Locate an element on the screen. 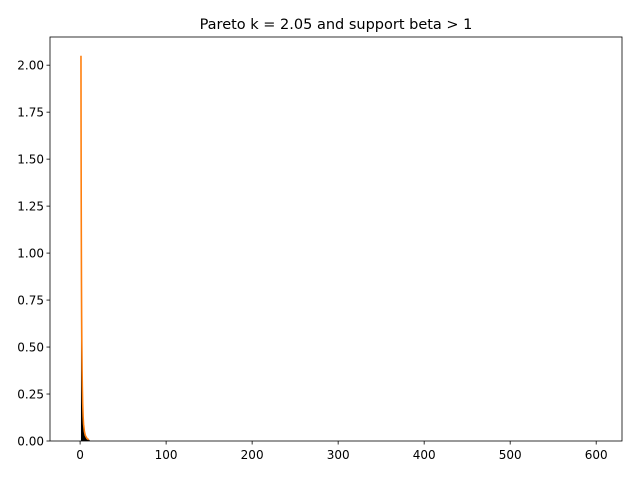 The height and width of the screenshot is (484, 640). y-tick-label: 1.50 is located at coordinates (30, 160).